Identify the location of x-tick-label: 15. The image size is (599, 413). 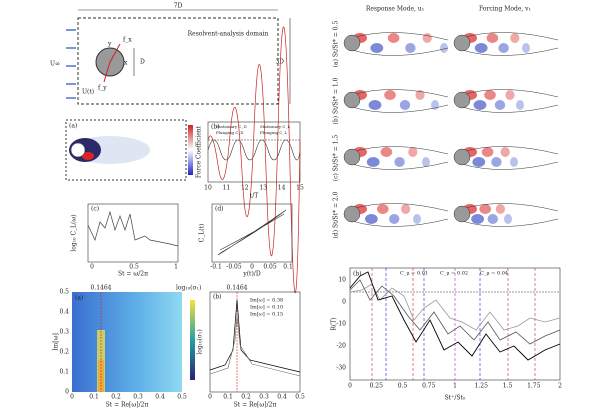
(300, 188).